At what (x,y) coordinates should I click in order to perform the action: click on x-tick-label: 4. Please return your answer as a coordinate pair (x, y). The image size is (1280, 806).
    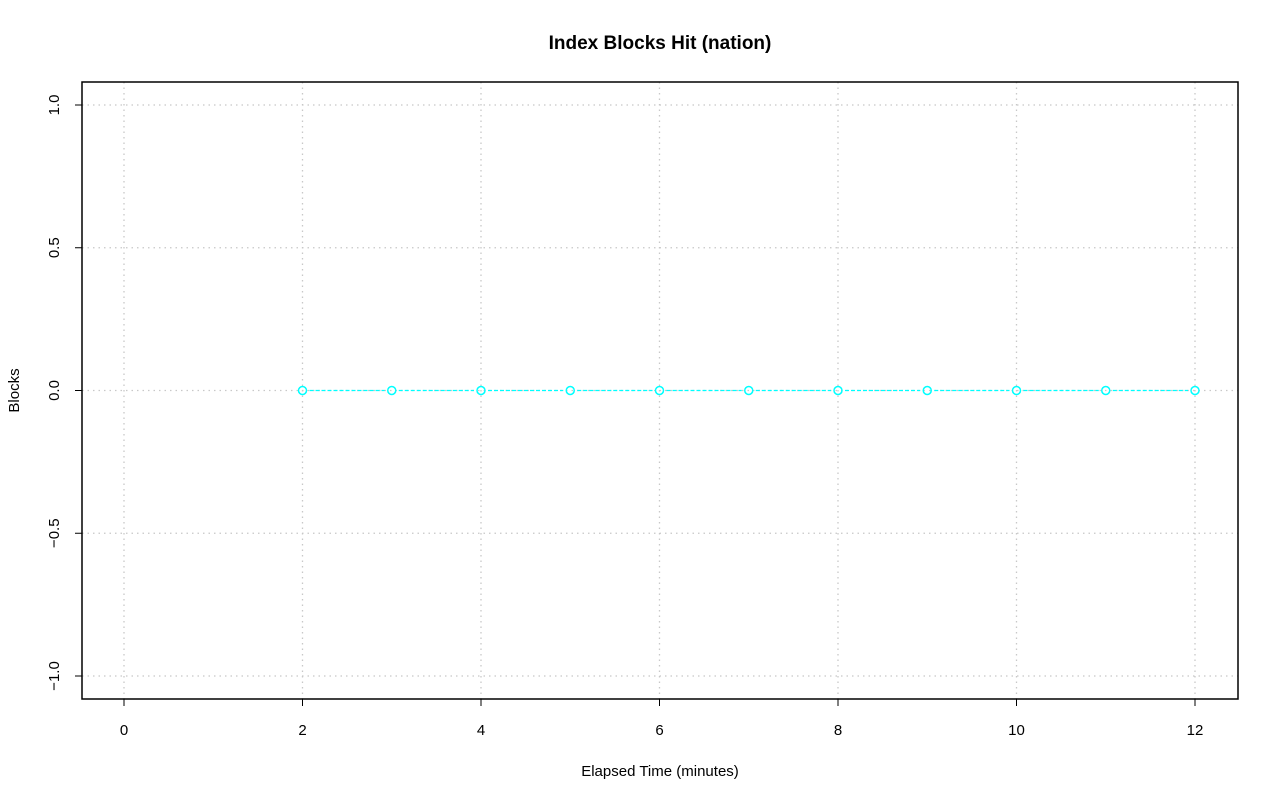
    Looking at the image, I should click on (481, 730).